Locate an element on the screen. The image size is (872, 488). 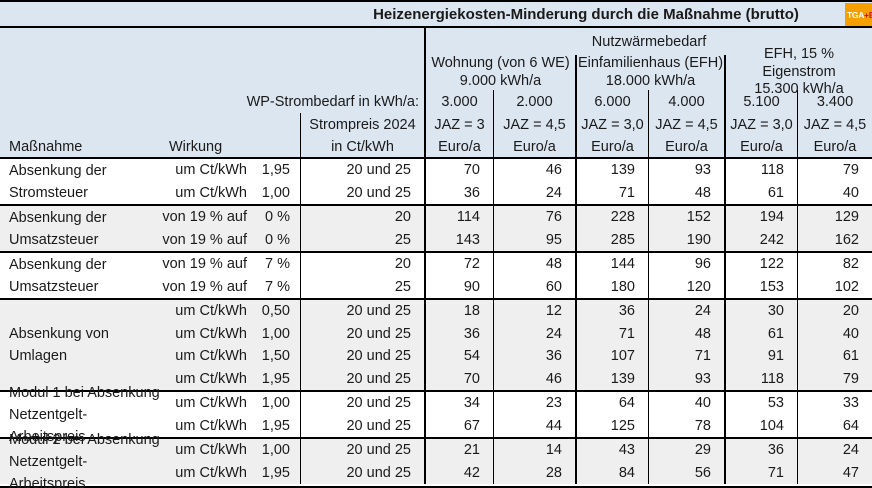
euro-value-cell: 194 is located at coordinates (760, 217).